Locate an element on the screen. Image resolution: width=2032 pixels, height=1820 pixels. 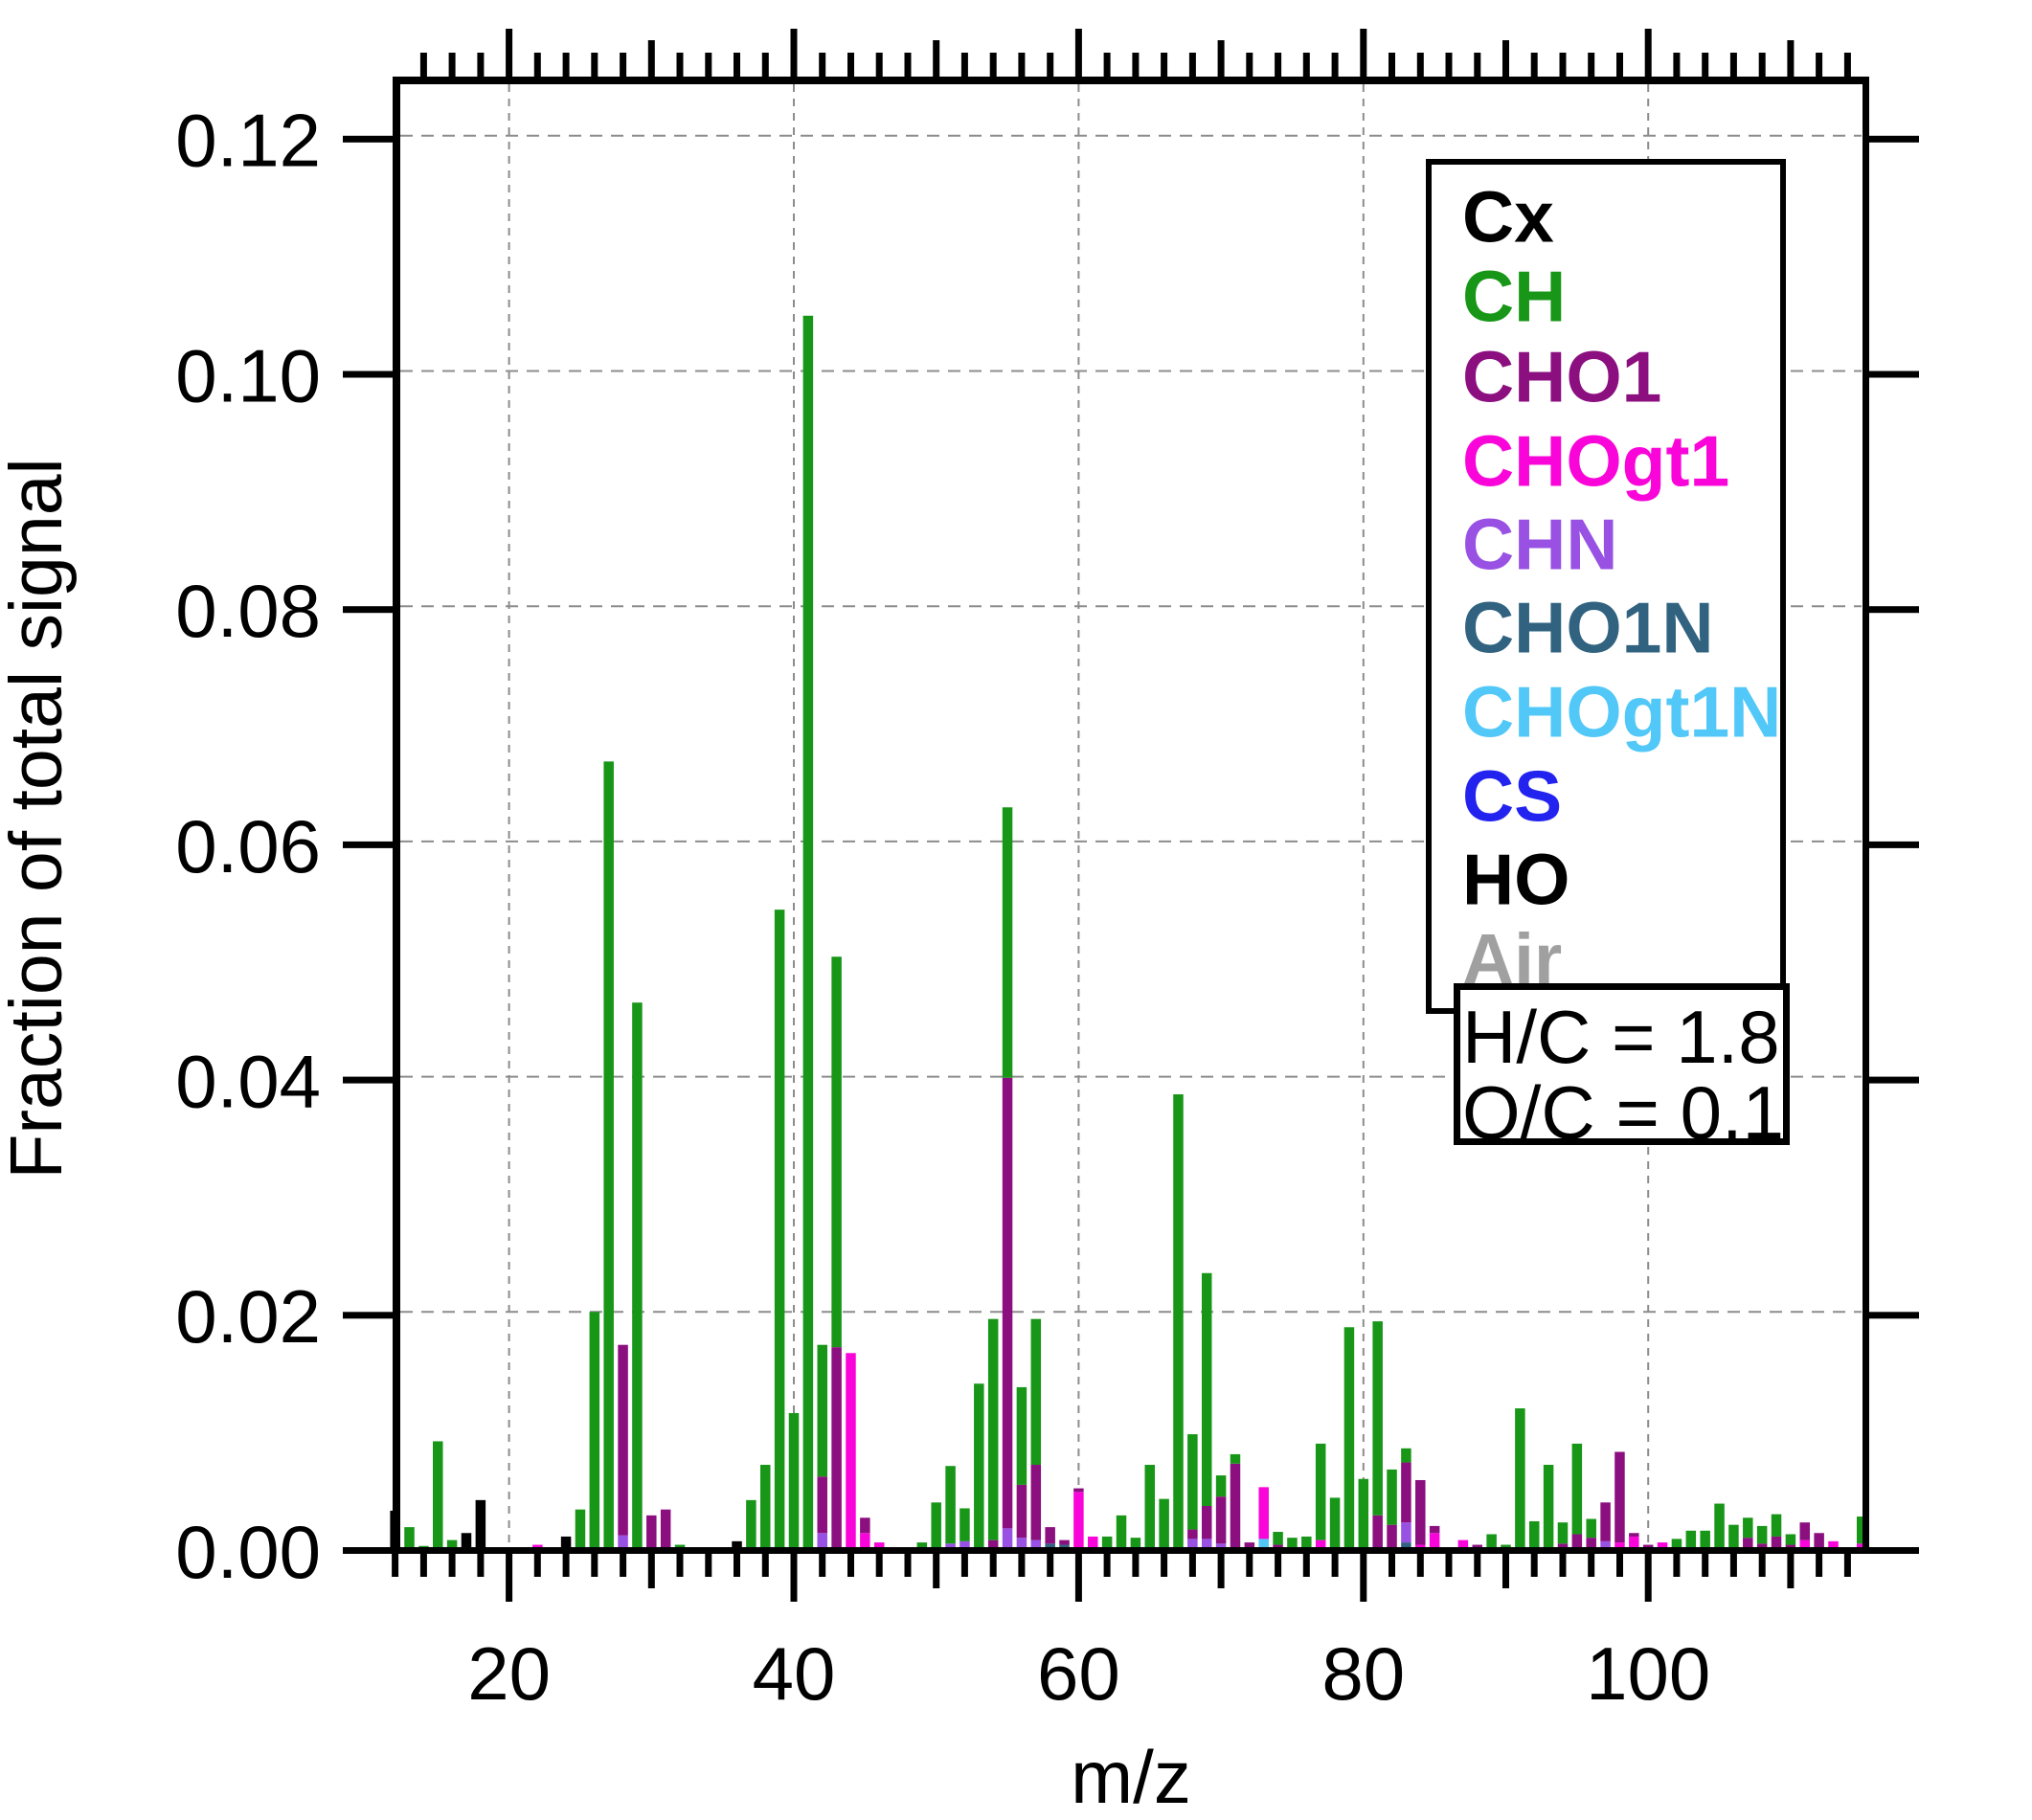
svg-text: CHO1 is located at coordinates (1561, 377).